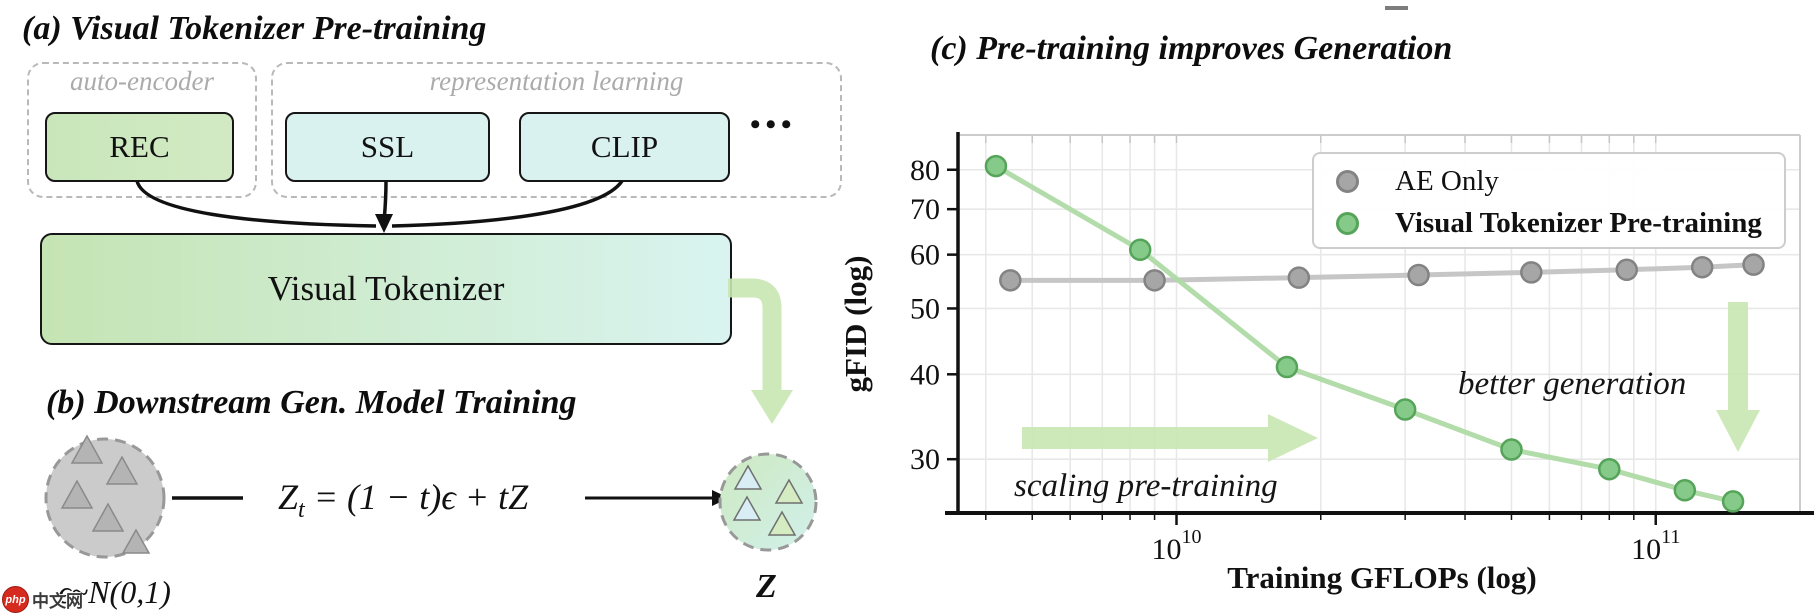 The width and height of the screenshot is (1819, 616). I want to click on noise-distribution-label: ϵ~N(0,1), so click(114, 592).